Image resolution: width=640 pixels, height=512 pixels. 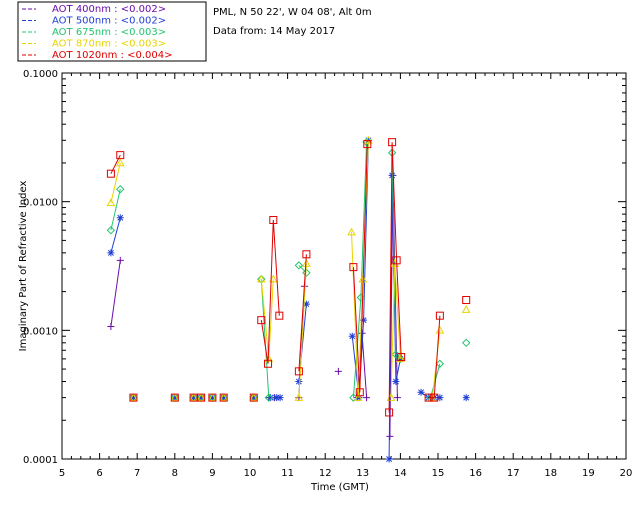 What do you see at coordinates (362, 473) in the screenshot?
I see `x-tick-label: 13` at bounding box center [362, 473].